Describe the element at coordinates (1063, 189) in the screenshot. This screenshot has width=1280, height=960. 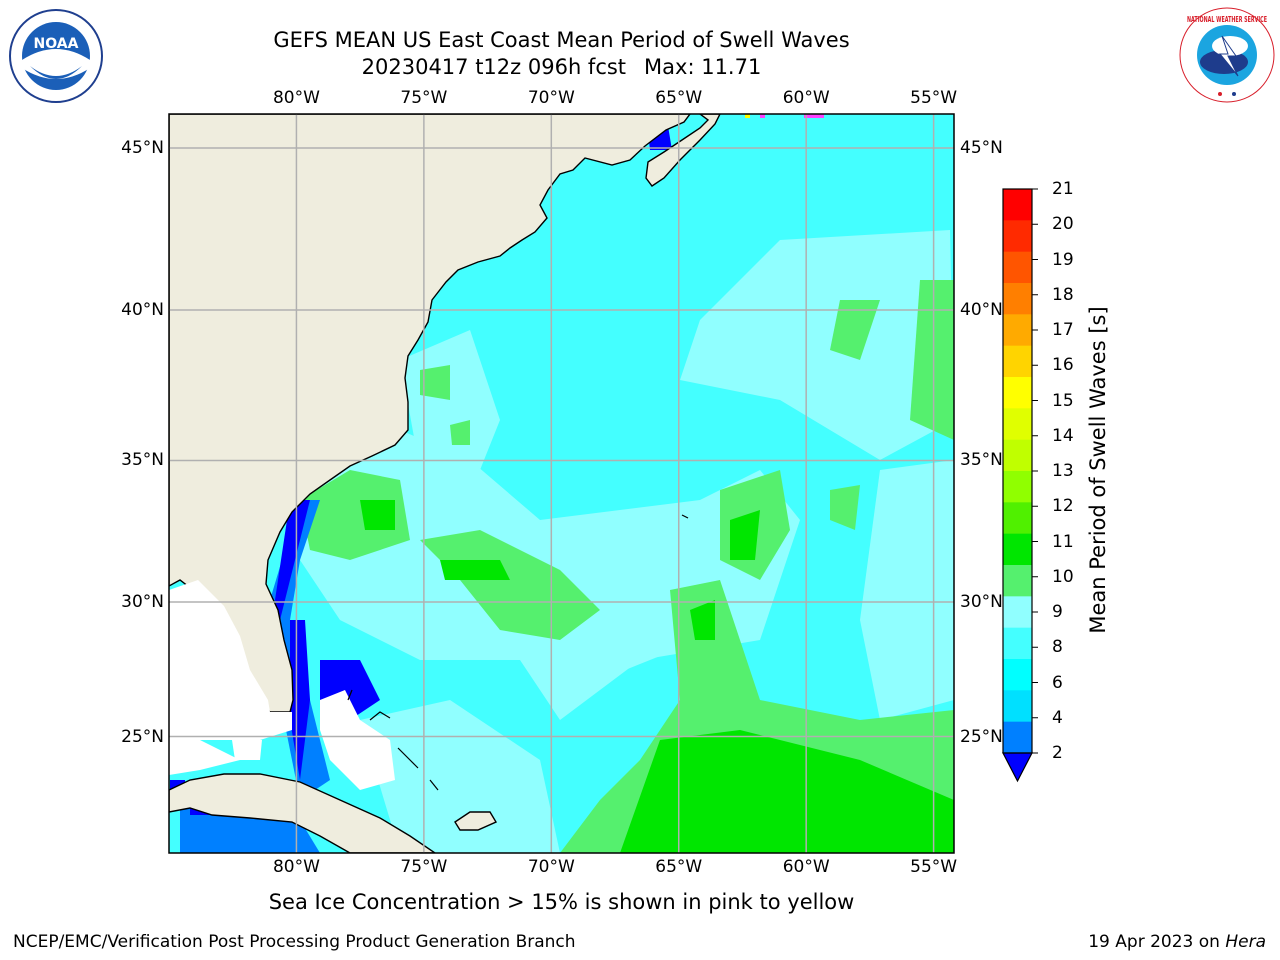
I see `colorbar-tick-label: 21` at that location.